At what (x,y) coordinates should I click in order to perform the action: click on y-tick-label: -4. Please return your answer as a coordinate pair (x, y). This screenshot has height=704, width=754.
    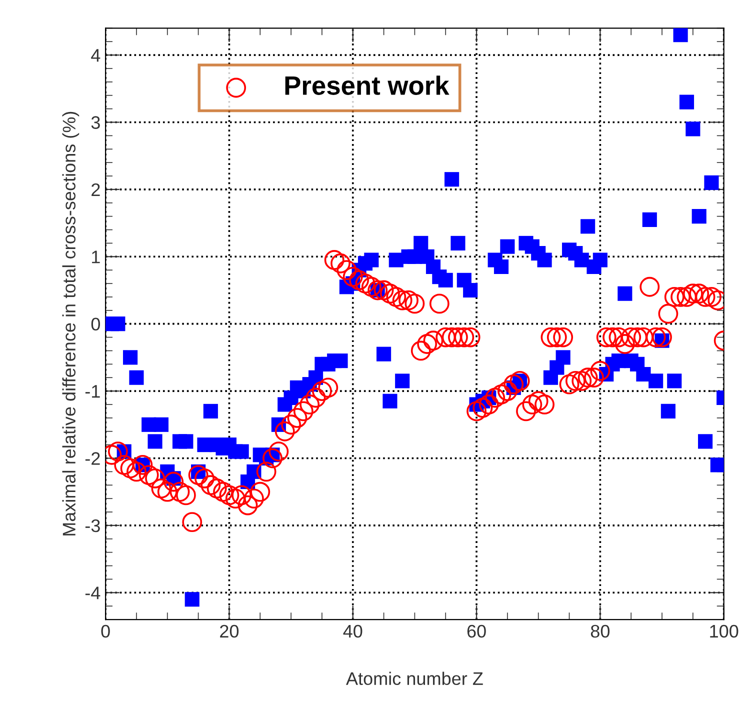
    Looking at the image, I should click on (92, 593).